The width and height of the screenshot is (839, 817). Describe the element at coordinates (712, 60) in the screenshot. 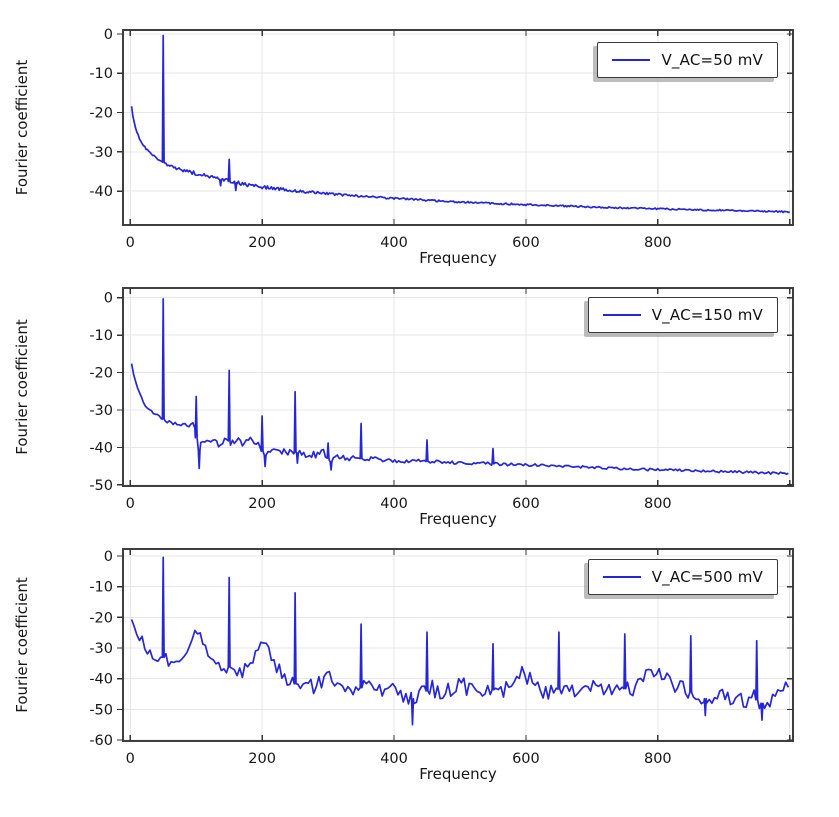

I see `legend-label-1: V_AC=50 mV` at that location.